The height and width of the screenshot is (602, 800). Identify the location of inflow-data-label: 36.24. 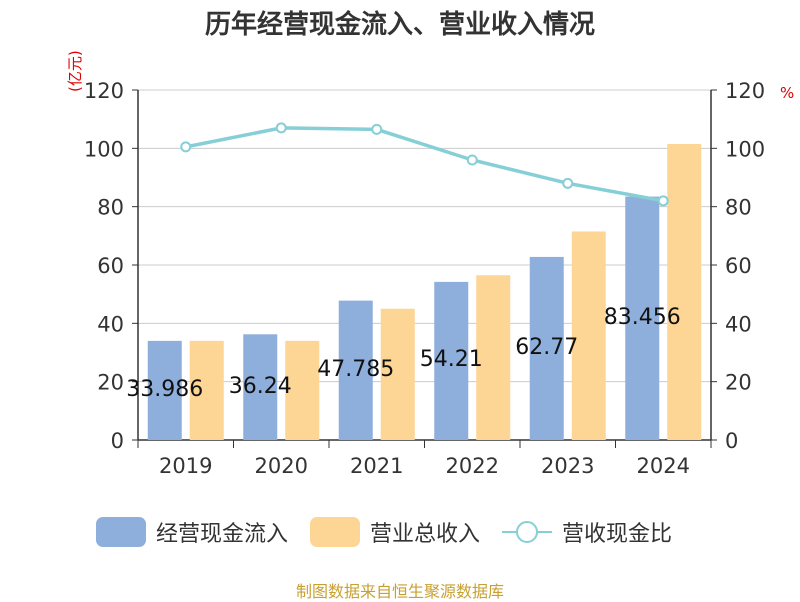
(260, 386).